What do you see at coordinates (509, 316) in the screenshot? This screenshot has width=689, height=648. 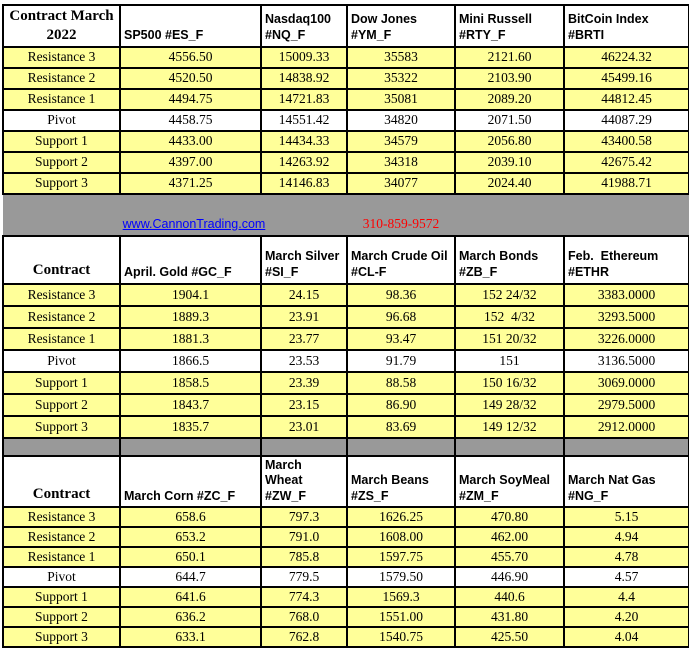 I see `value-cell: 152 4/32` at bounding box center [509, 316].